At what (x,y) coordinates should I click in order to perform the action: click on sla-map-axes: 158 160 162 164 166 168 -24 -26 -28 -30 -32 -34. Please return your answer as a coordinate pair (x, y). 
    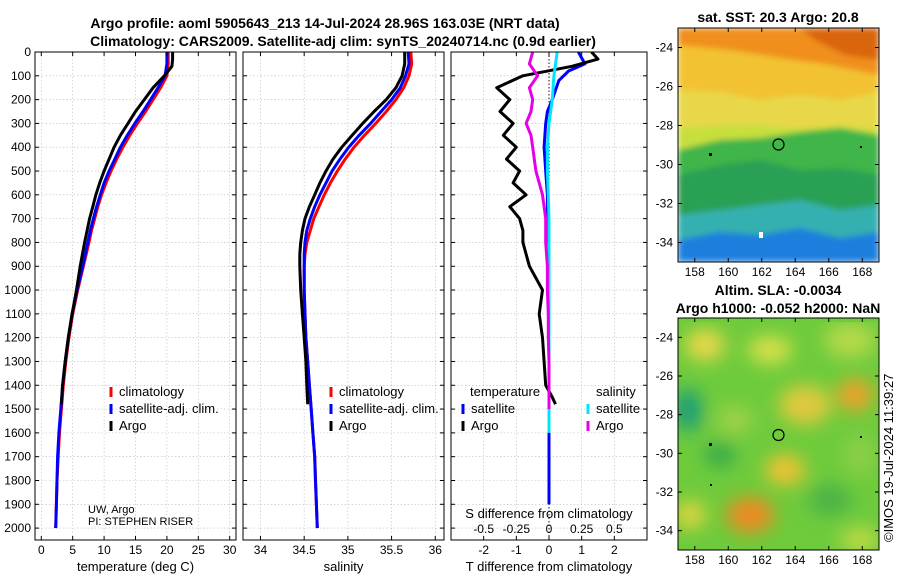
    Looking at the image, I should click on (767, 442).